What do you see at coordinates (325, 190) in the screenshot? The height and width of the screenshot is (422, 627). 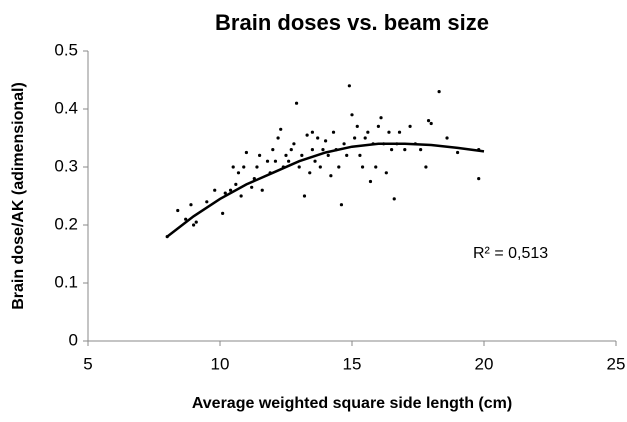 I see `trendline` at bounding box center [325, 190].